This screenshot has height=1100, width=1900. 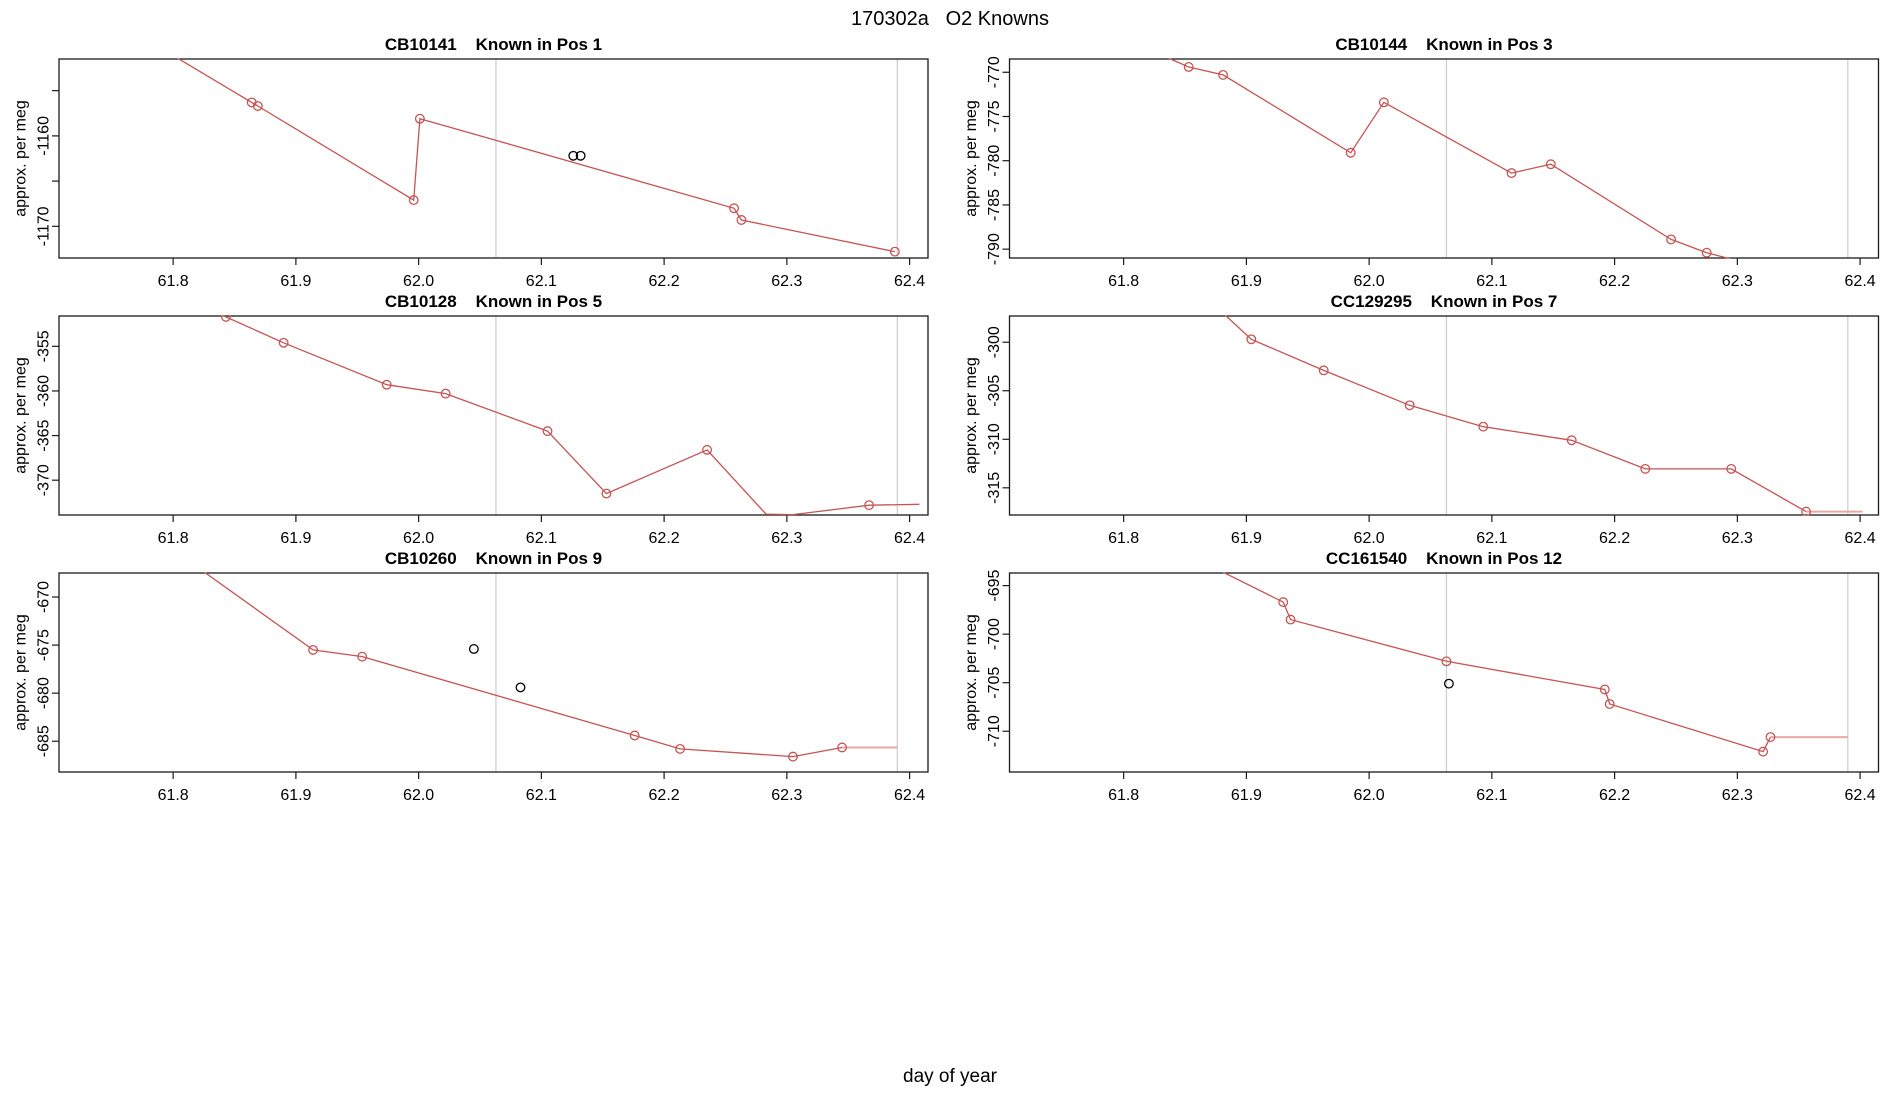 I want to click on y-tick-label: -685, so click(x=44, y=741).